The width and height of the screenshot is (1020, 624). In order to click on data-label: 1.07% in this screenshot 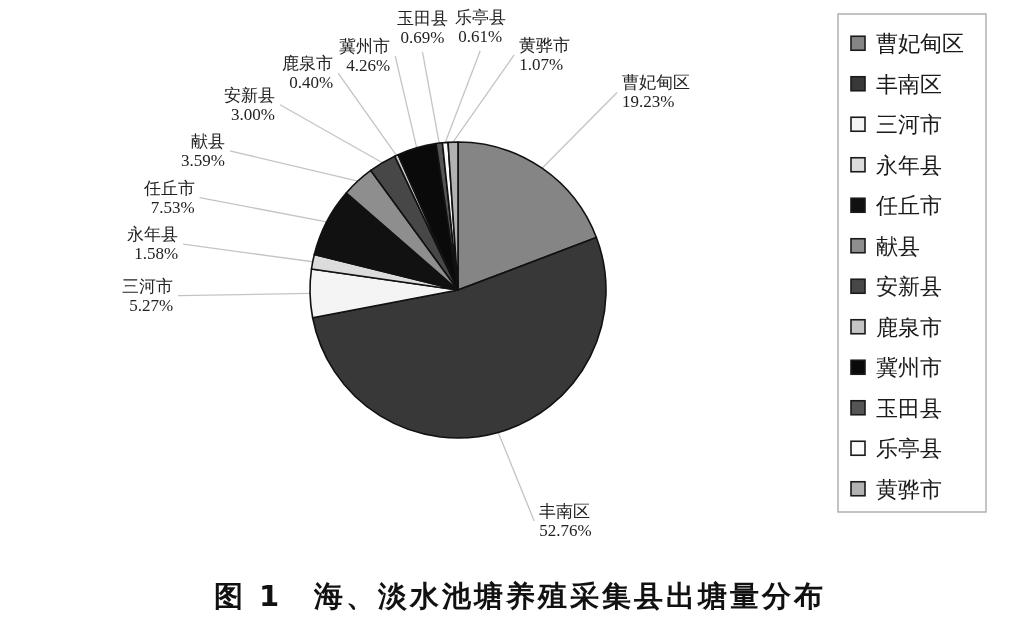, I will do `click(541, 64)`.